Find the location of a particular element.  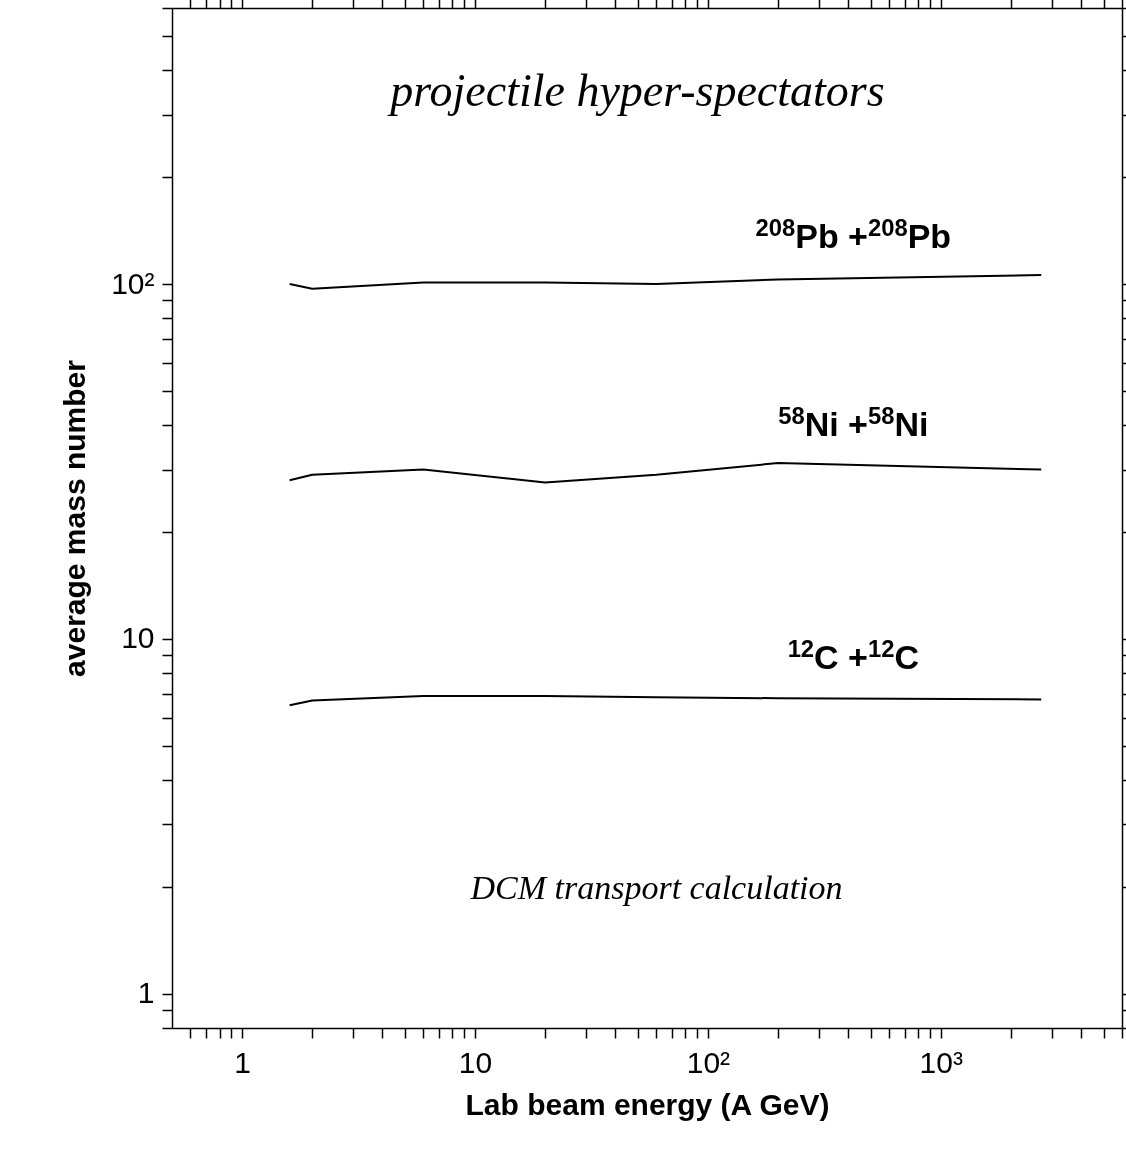

x-tick-label: 10² is located at coordinates (708, 1062).